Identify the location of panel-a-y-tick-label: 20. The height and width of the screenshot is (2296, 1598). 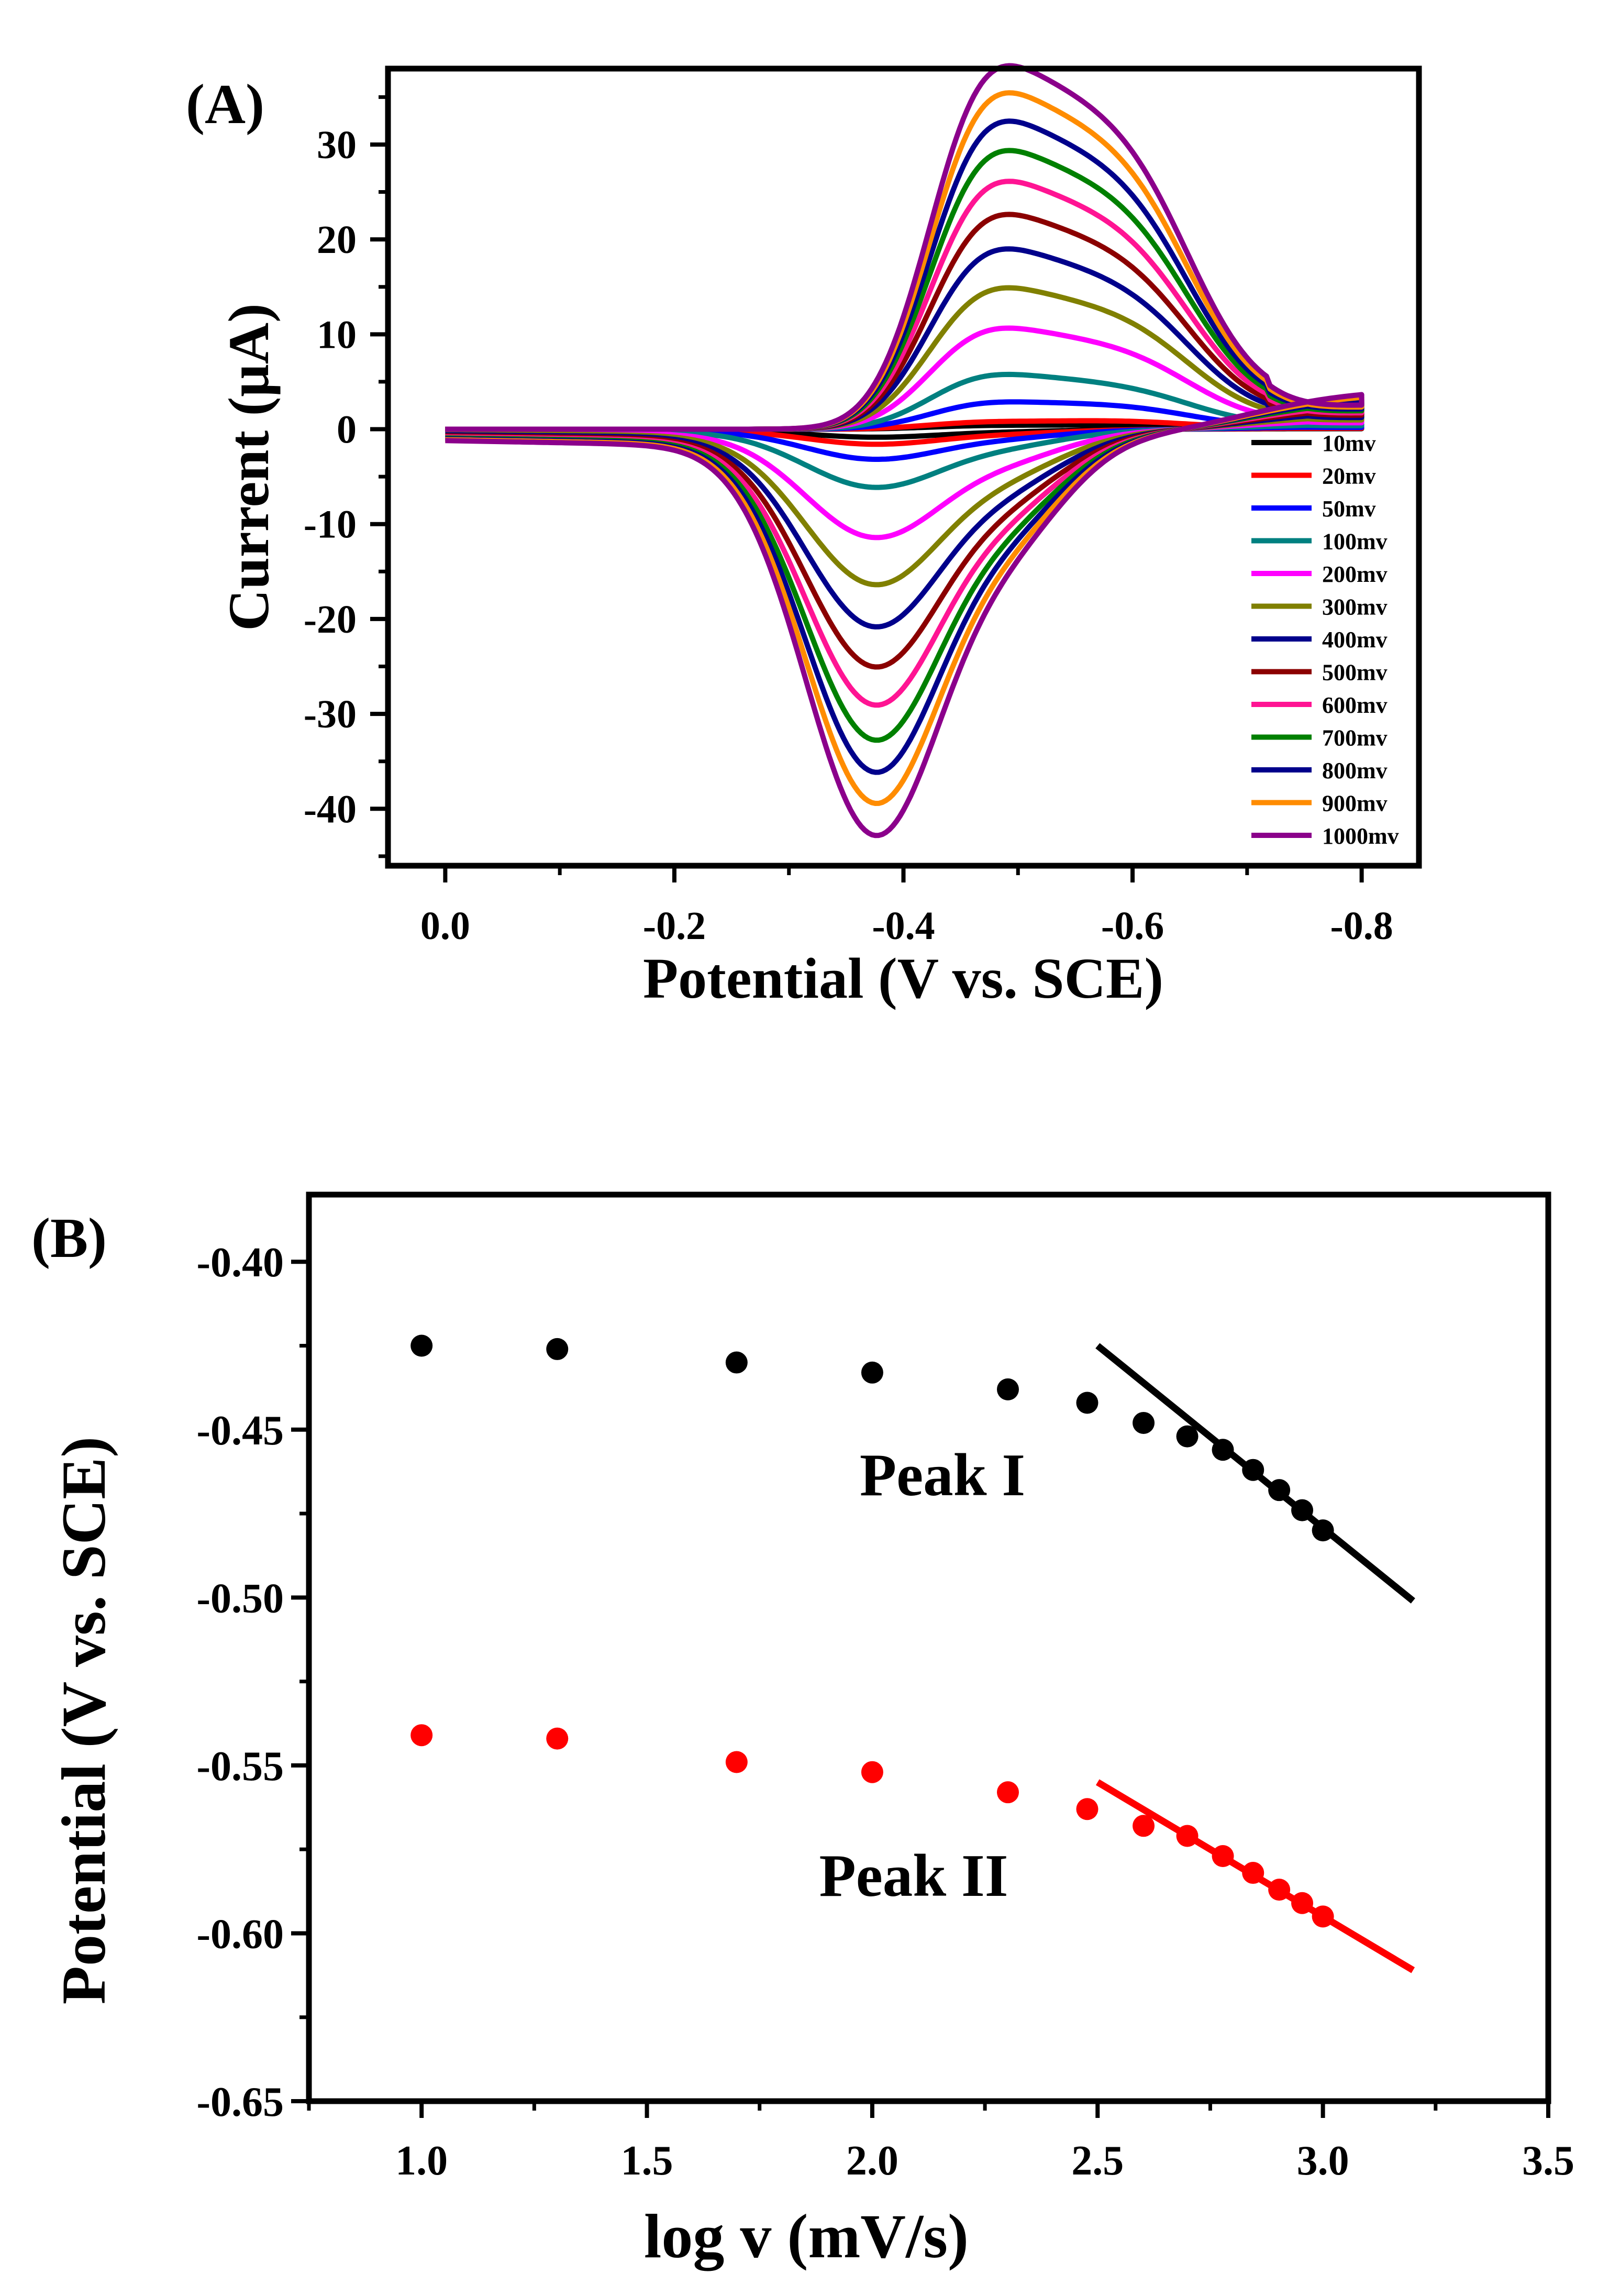
(337, 240).